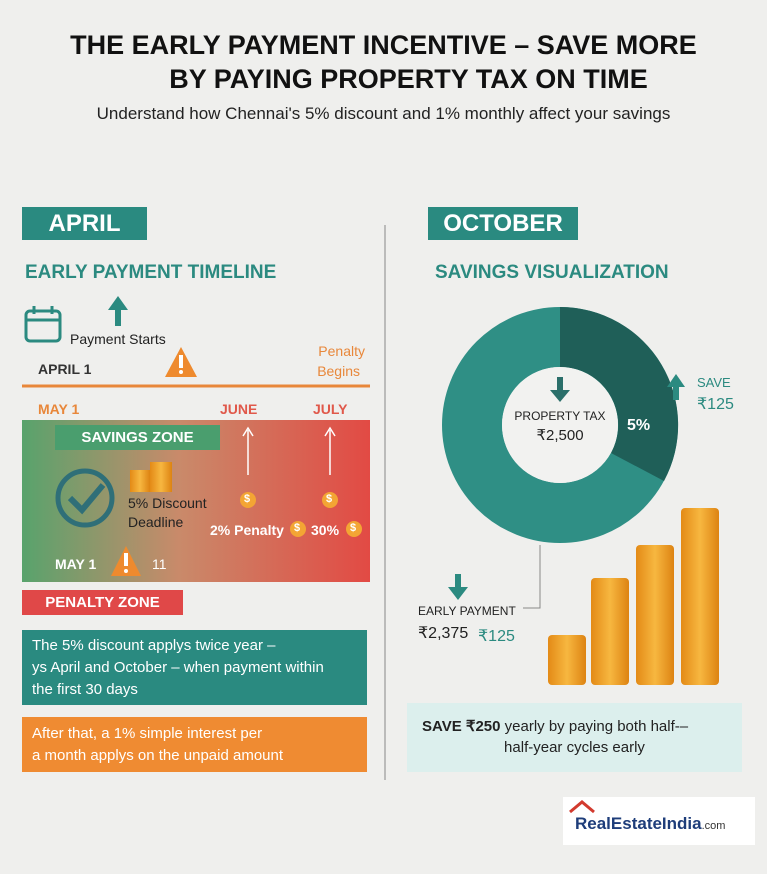 Image resolution: width=767 pixels, height=874 pixels. I want to click on calendar-icon, so click(43, 324).